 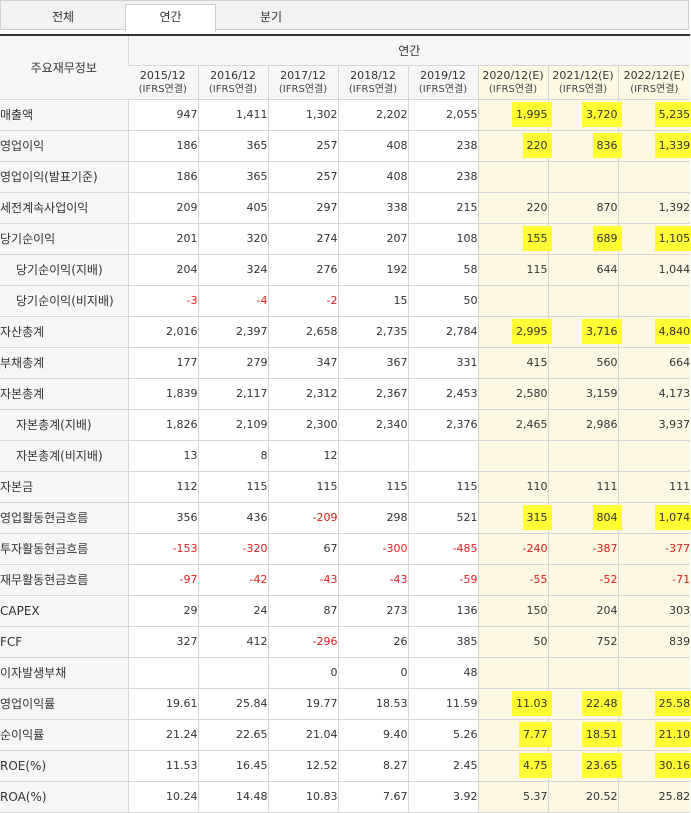 I want to click on value-cell: 303, so click(x=654, y=611).